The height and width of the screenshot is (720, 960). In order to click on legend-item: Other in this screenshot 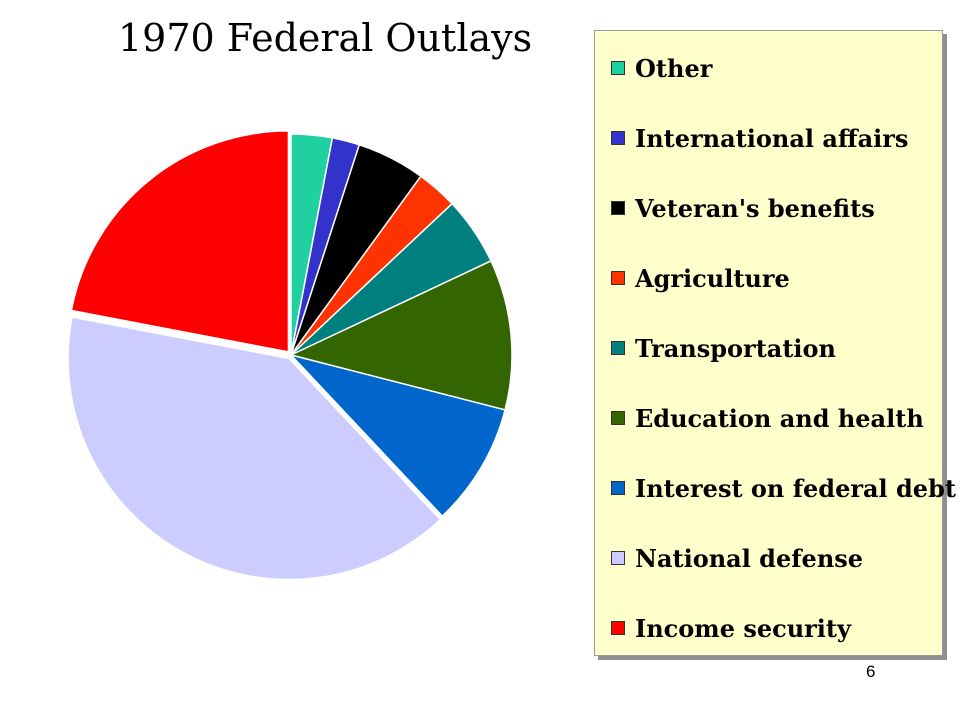, I will do `click(661, 68)`.